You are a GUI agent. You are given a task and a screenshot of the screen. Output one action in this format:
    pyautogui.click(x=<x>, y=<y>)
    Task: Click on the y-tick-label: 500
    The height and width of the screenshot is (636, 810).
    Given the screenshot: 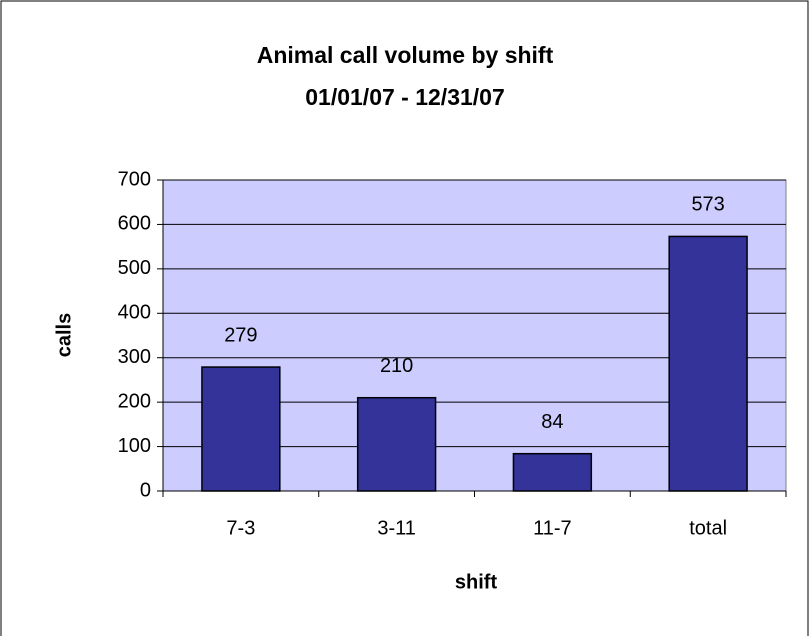 What is the action you would take?
    pyautogui.click(x=134, y=268)
    